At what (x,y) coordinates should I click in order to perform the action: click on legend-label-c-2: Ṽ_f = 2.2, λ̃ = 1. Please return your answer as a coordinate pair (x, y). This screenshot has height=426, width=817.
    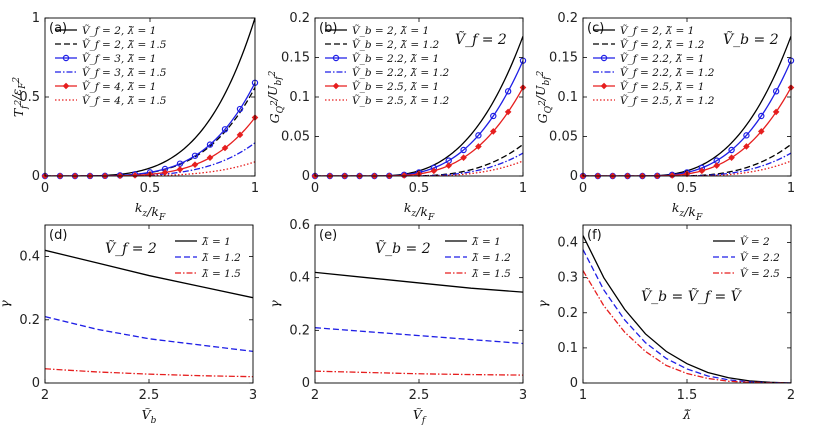
    Looking at the image, I should click on (662, 58).